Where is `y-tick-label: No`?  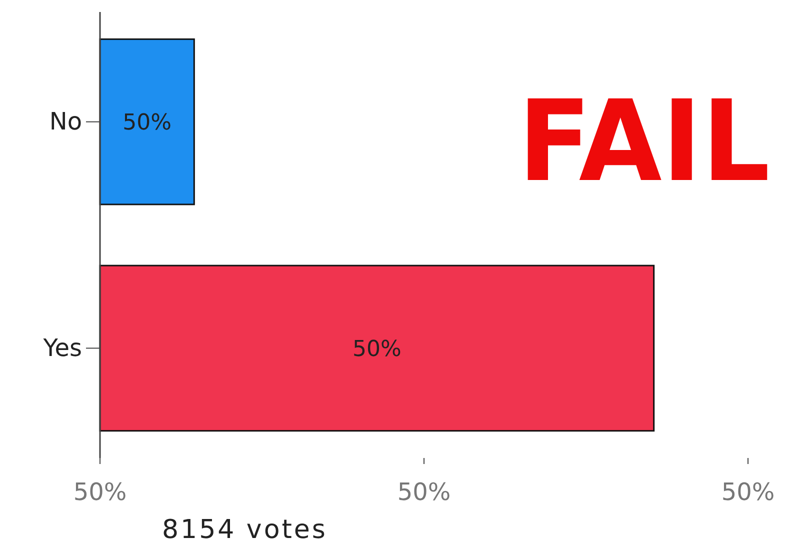
y-tick-label: No is located at coordinates (65, 121).